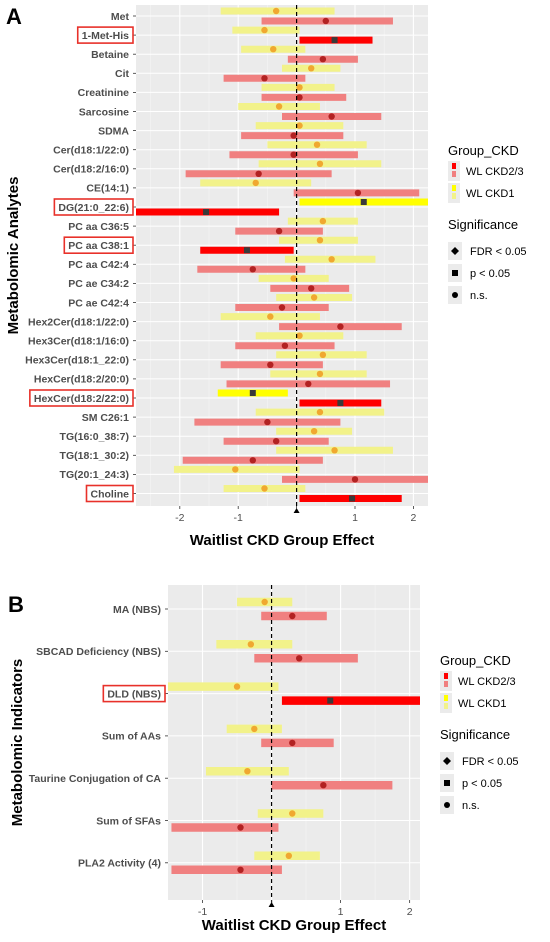  I want to click on y-tick-label: TG(20:1_24:3), so click(94, 475).